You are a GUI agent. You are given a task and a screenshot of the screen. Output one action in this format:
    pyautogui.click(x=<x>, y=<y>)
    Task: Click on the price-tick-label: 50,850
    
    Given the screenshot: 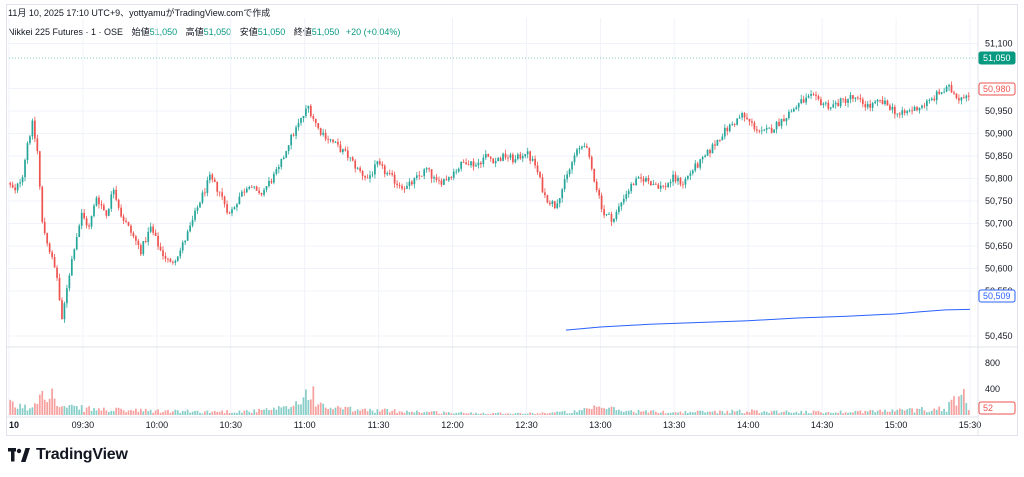 What is the action you would take?
    pyautogui.click(x=999, y=156)
    